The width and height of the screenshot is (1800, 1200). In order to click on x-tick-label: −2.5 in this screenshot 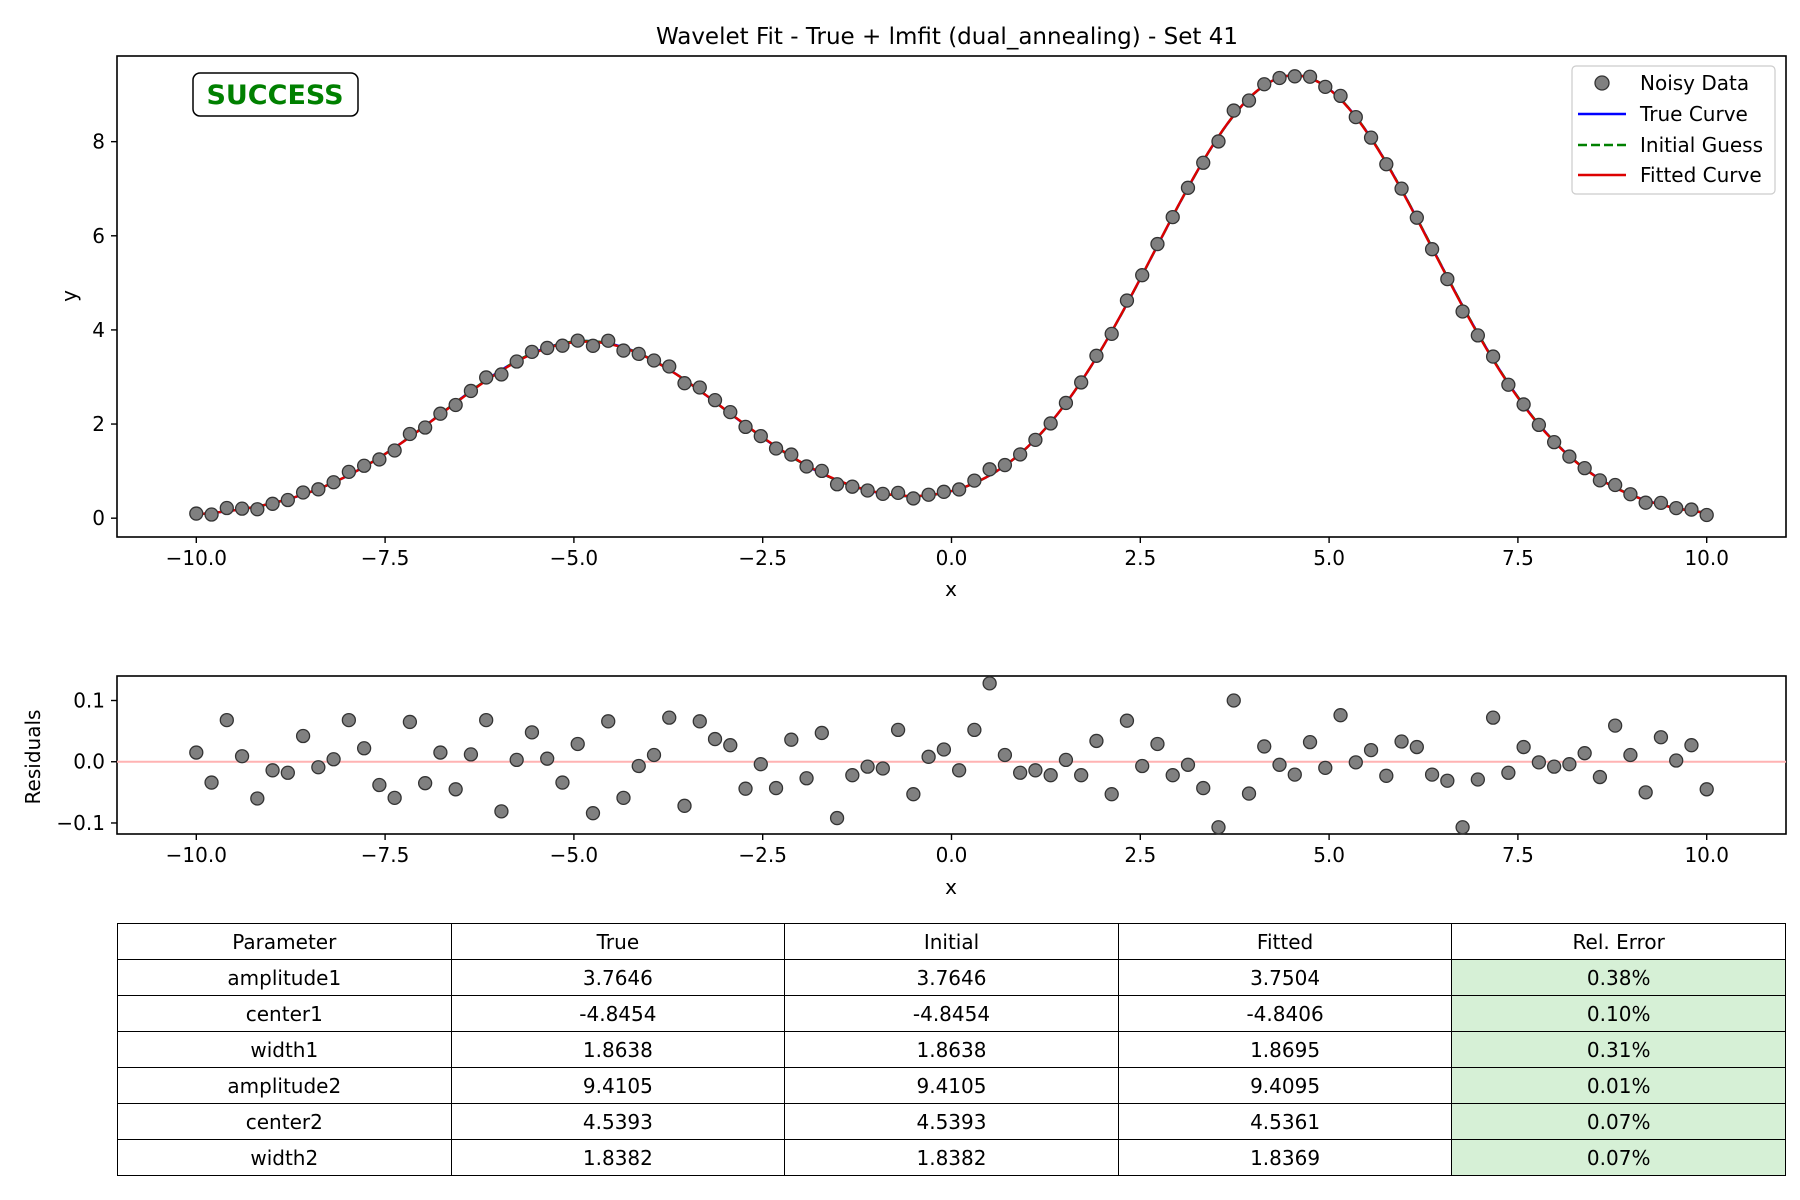, I will do `click(762, 558)`.